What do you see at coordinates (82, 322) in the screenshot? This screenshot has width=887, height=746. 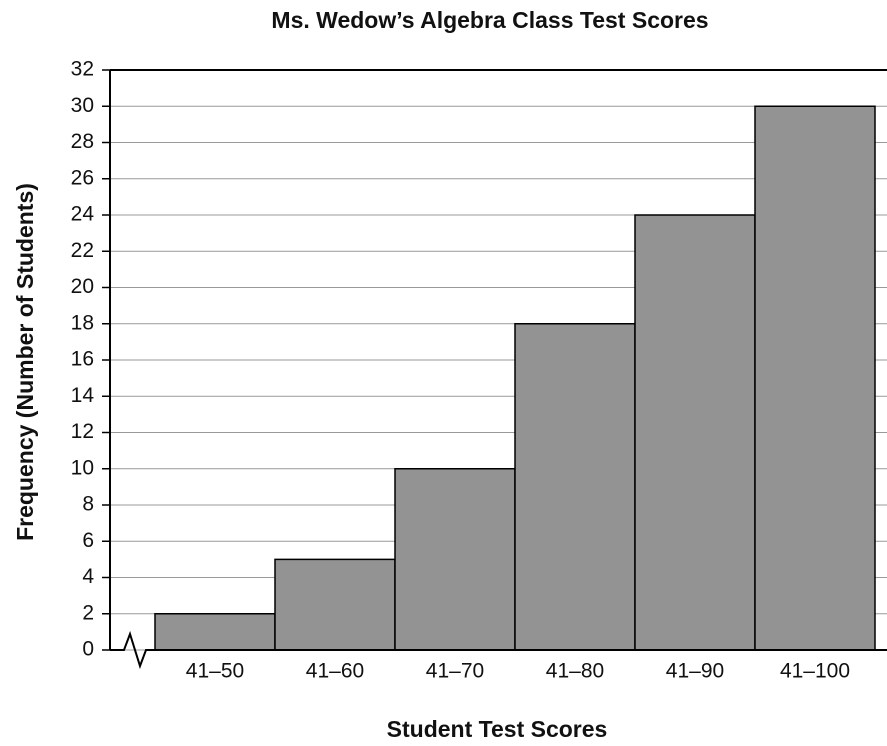 I see `y-tick-label: 18` at bounding box center [82, 322].